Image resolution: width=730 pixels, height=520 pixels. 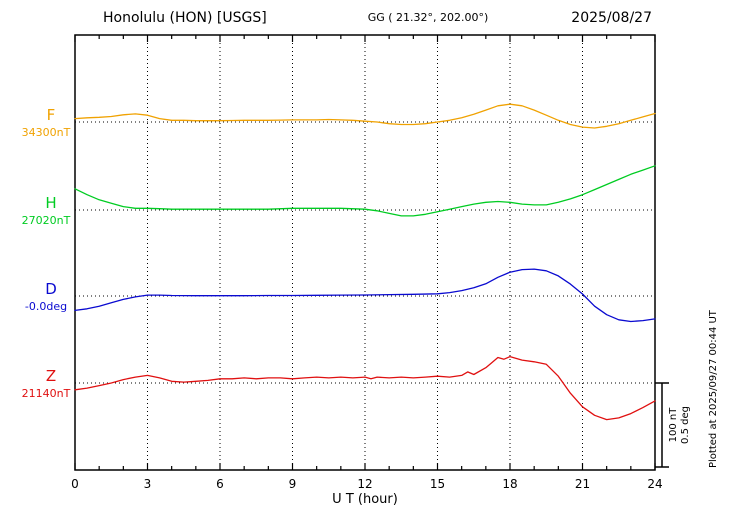 I want to click on trace-base-value-Z: 21140nT, so click(x=46, y=393).